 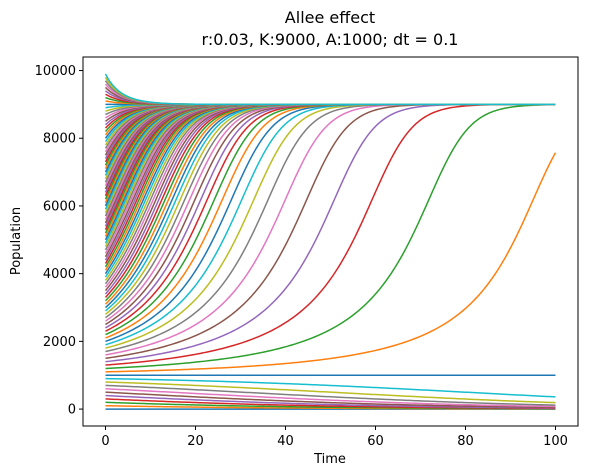 I want to click on x-tick-label: 60, so click(x=375, y=441).